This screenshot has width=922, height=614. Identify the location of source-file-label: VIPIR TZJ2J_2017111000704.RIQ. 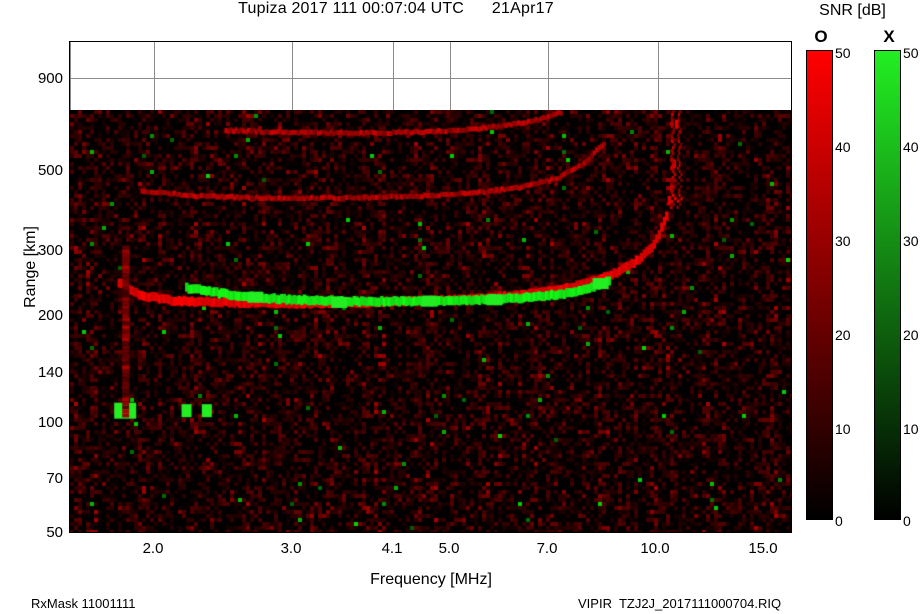
(680, 603).